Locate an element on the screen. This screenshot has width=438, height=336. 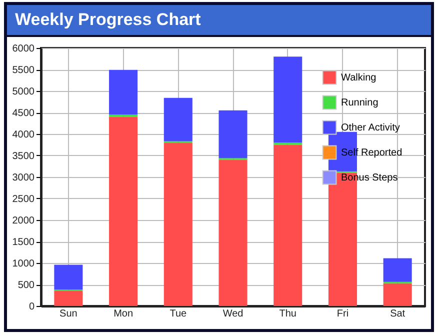
y-tick-label: 4500 is located at coordinates (23, 113).